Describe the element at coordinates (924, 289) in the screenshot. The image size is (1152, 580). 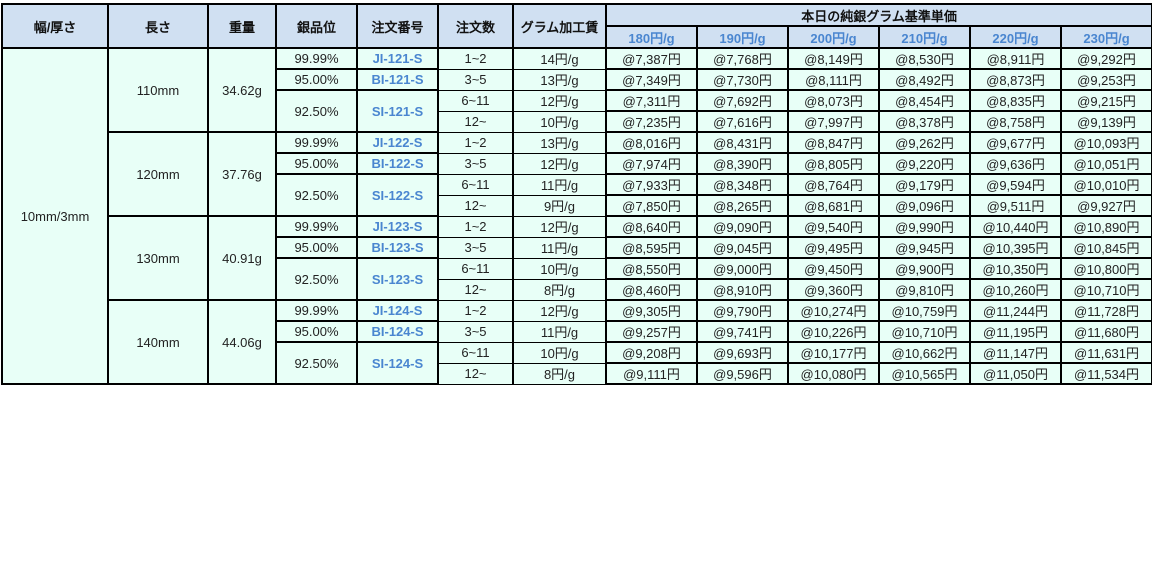
I see `price-cell: @9,810円` at that location.